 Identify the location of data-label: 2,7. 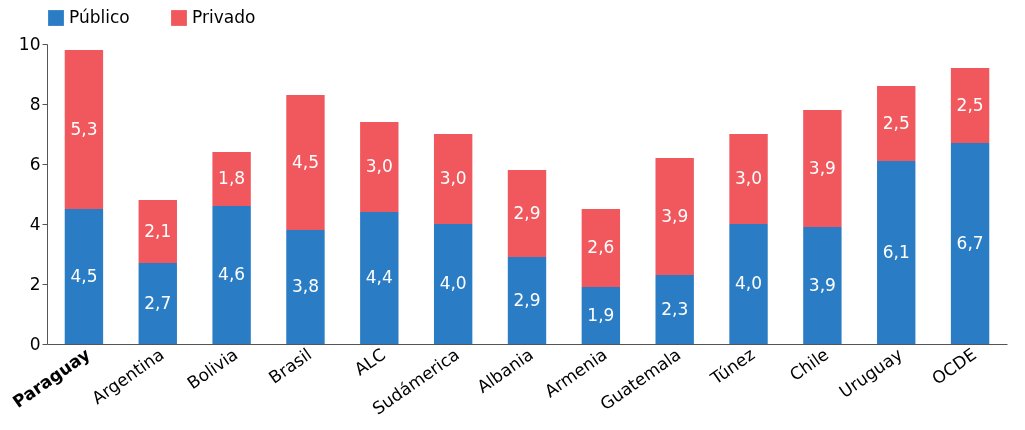
(158, 302).